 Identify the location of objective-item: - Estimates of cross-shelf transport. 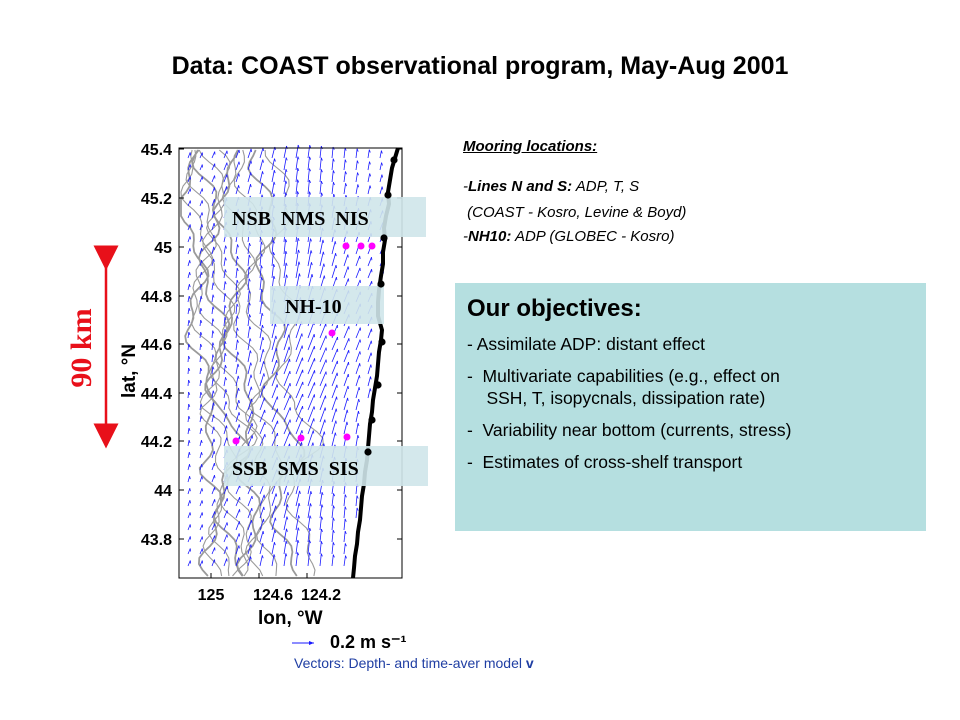
(605, 462).